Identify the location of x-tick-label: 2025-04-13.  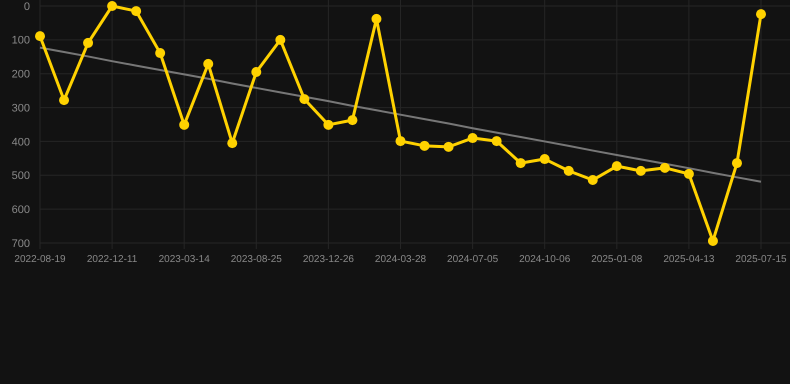
(689, 259).